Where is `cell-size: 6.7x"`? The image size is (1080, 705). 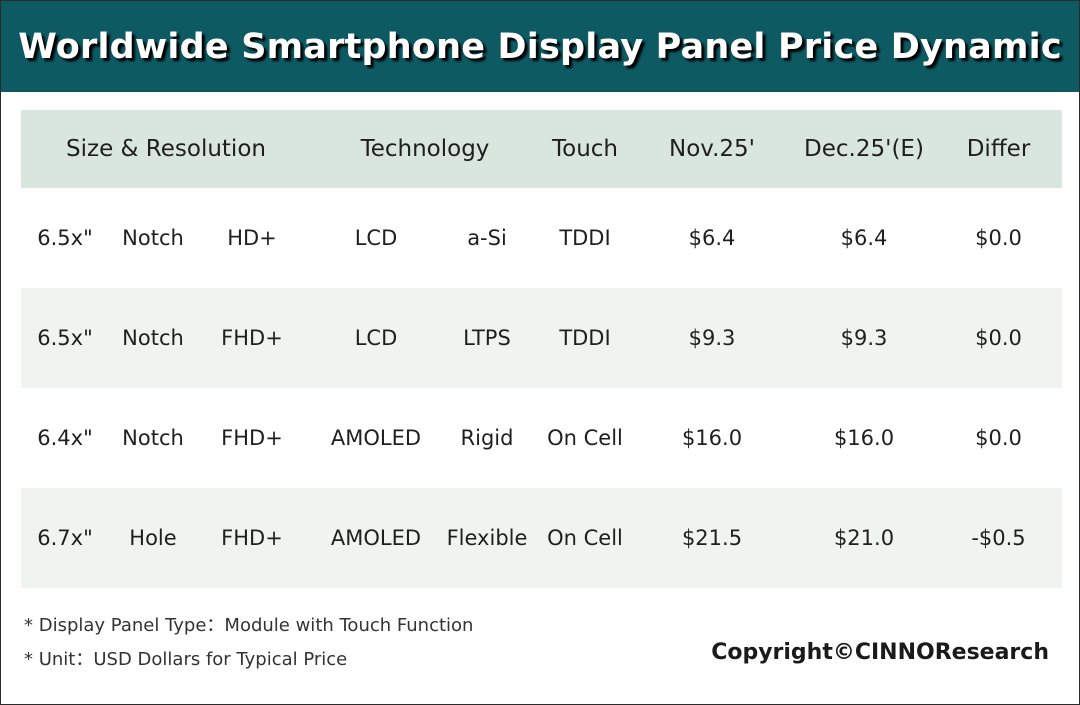
cell-size: 6.7x" is located at coordinates (65, 538).